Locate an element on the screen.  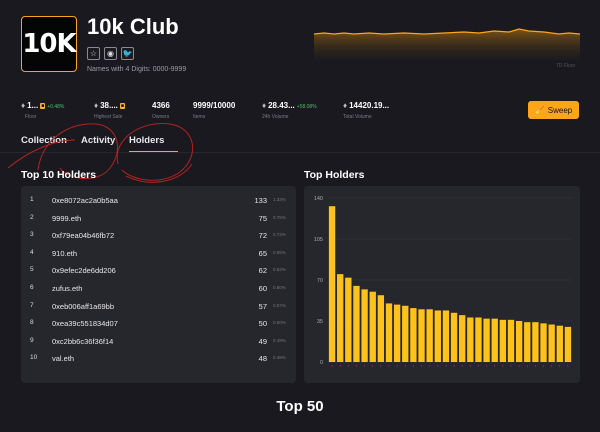
floor-area is located at coordinates (447, 44).